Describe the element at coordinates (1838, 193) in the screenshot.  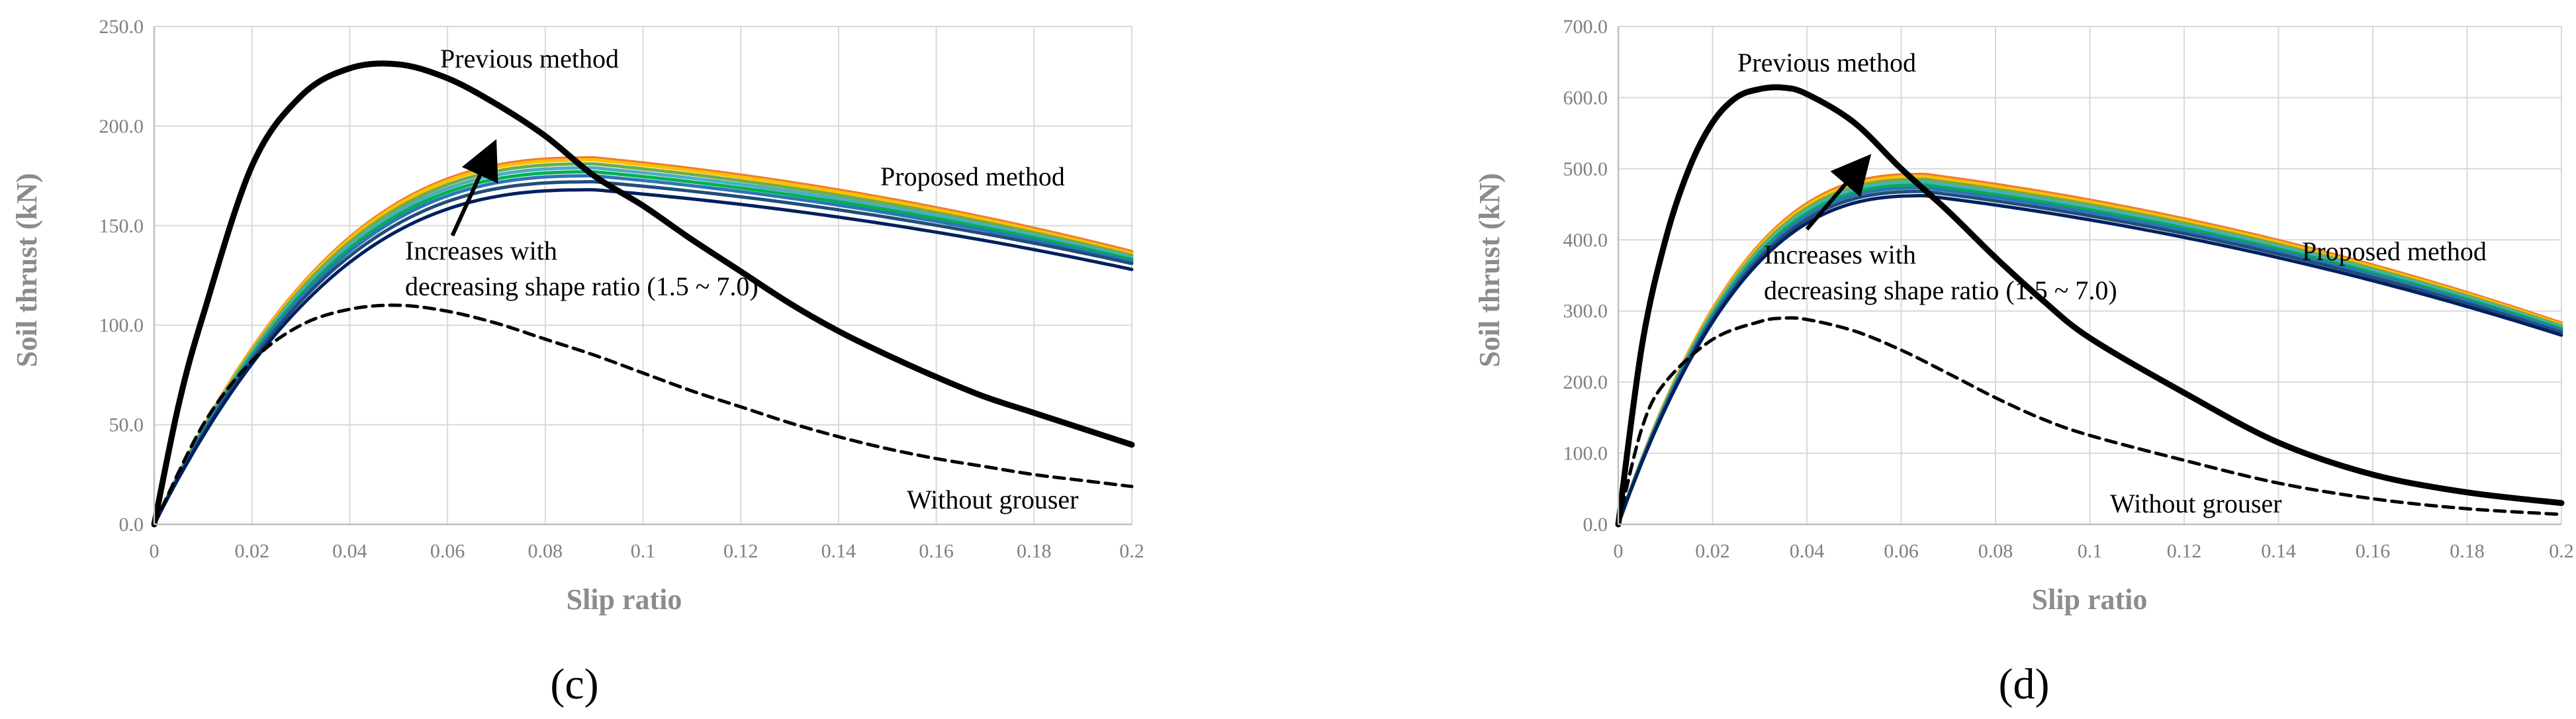
I see `increase-arrow-d` at that location.